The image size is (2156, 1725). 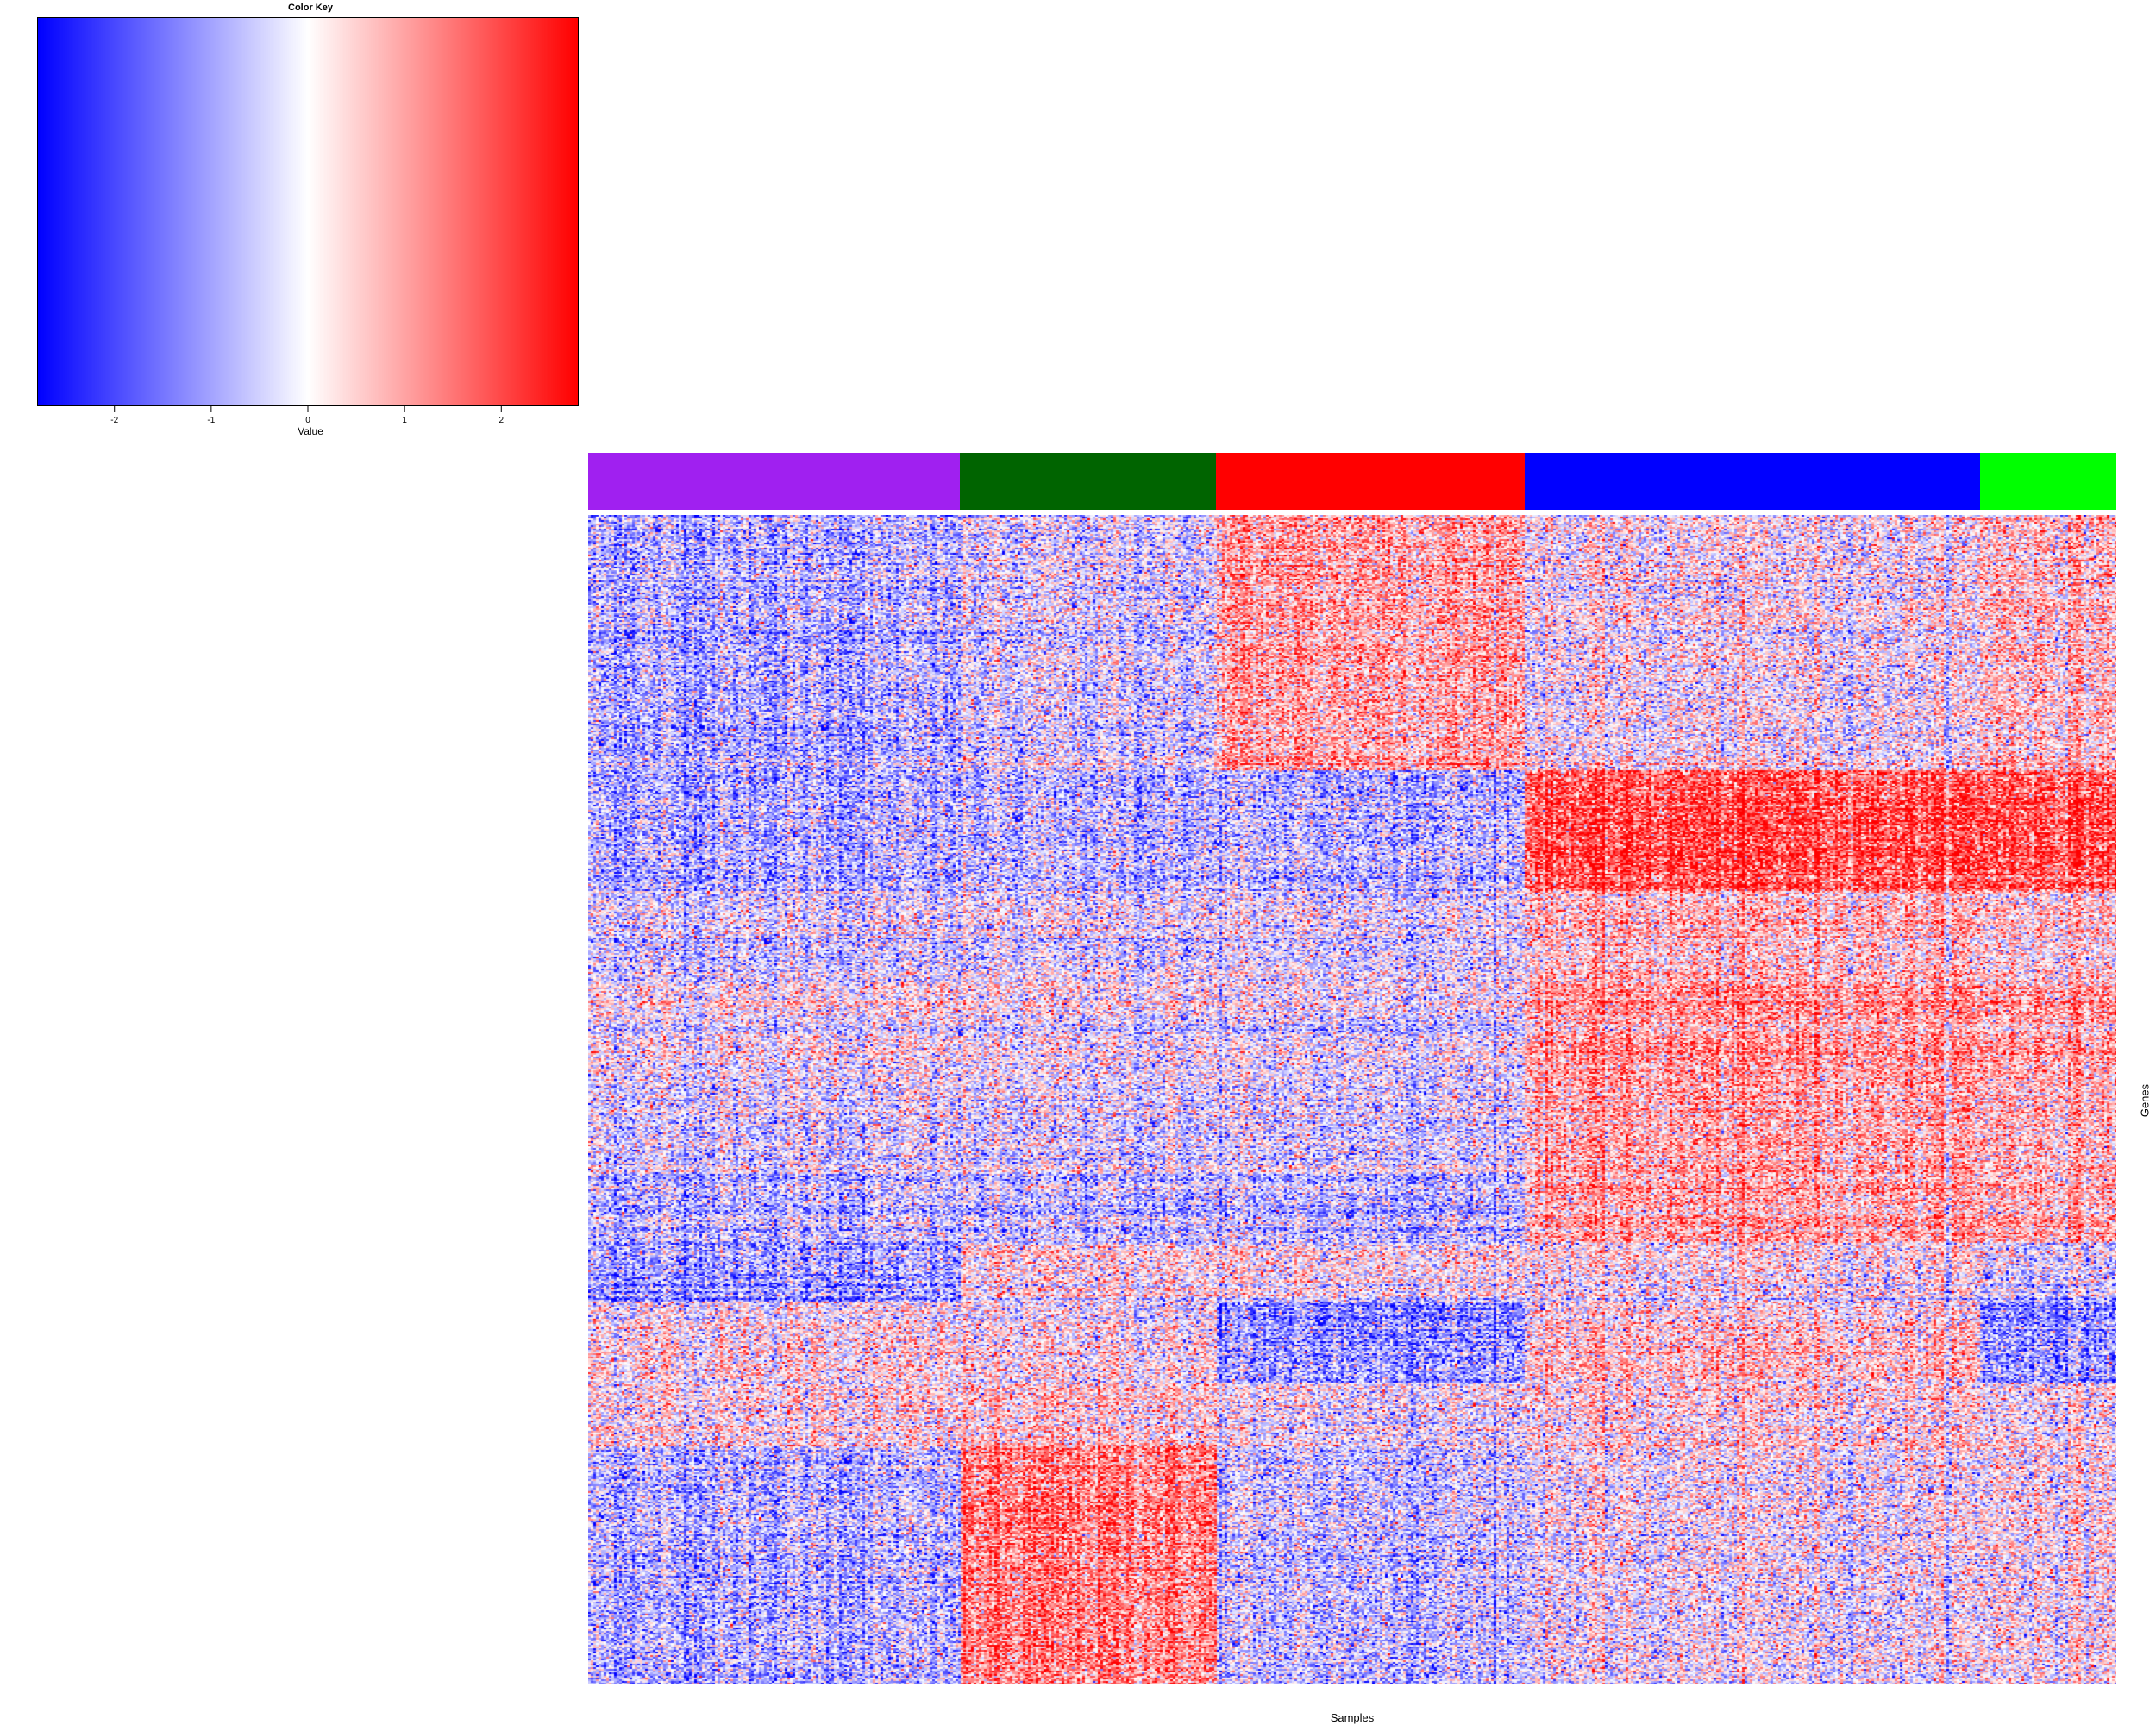 What do you see at coordinates (308, 212) in the screenshot?
I see `color-key-gradient` at bounding box center [308, 212].